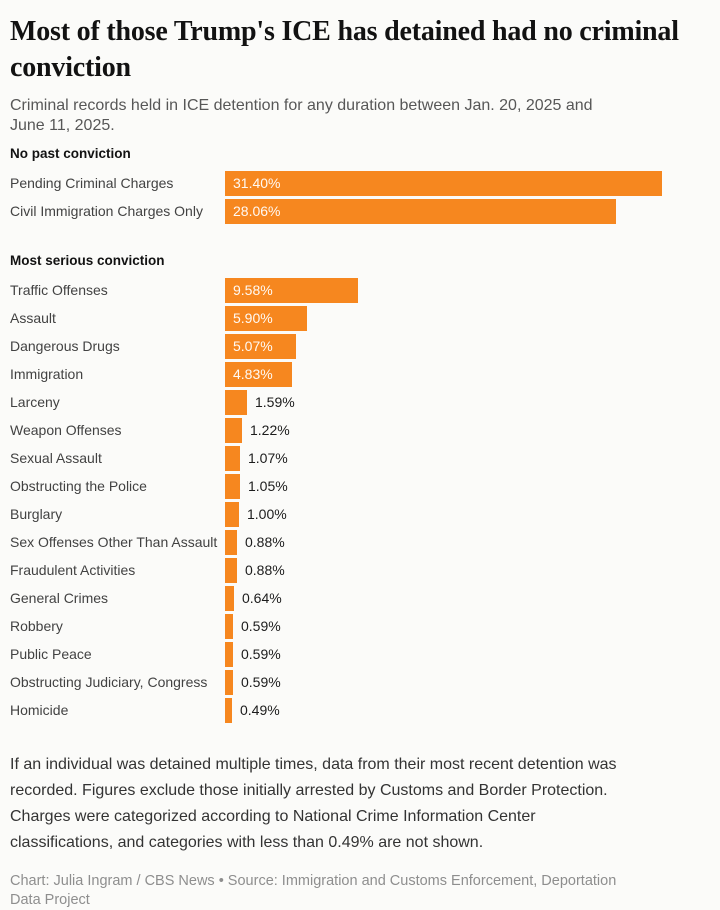 This screenshot has height=910, width=720. I want to click on chart-row: Dangerous Drugs 5.07%, so click(360, 346).